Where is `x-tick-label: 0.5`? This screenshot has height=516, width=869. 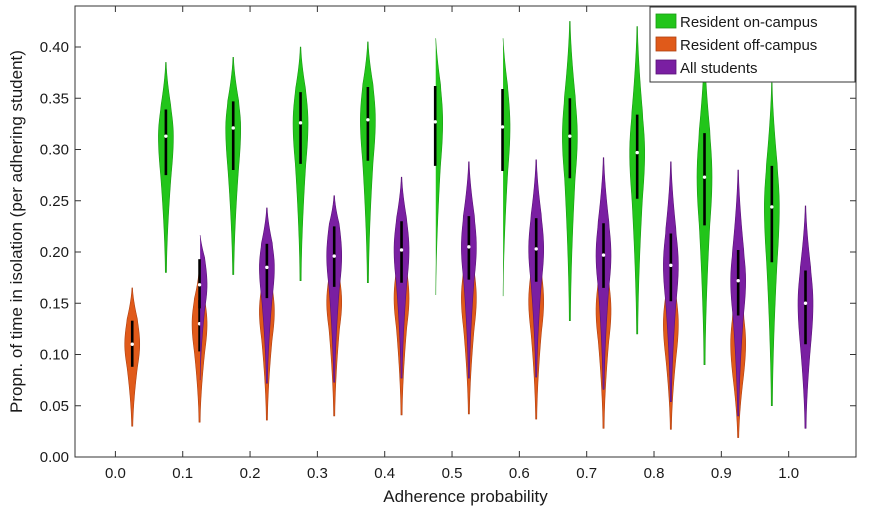 x-tick-label: 0.5 is located at coordinates (452, 473).